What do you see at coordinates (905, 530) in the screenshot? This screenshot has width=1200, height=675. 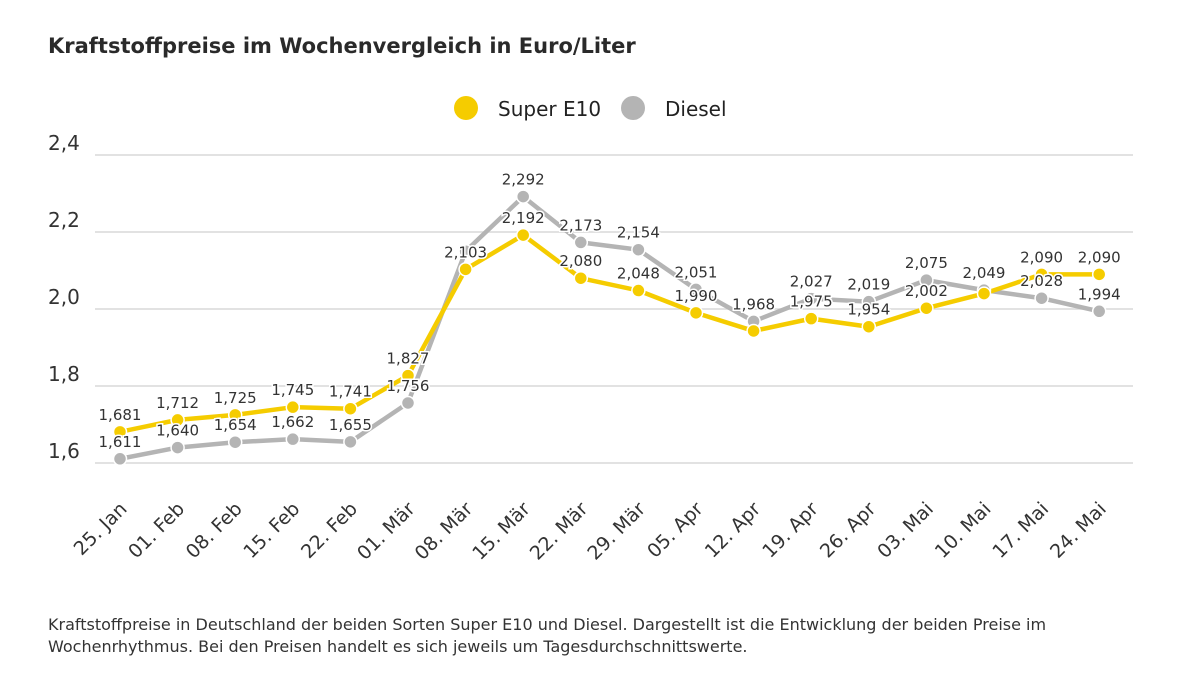 I see `x-tick-label: 03. Mai` at bounding box center [905, 530].